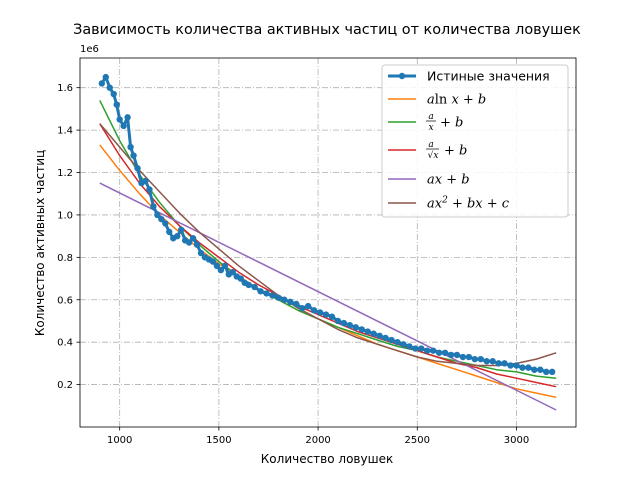 Image resolution: width=640 pixels, height=480 pixels. What do you see at coordinates (218, 440) in the screenshot?
I see `x-tick-label: 1500` at bounding box center [218, 440].